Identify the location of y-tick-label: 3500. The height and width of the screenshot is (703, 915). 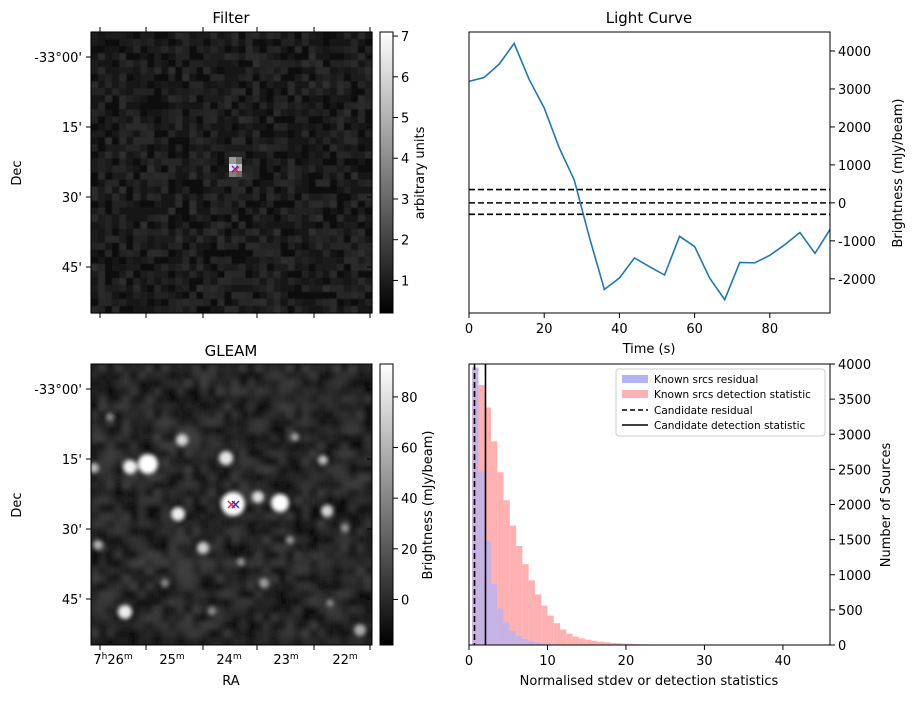
(854, 400).